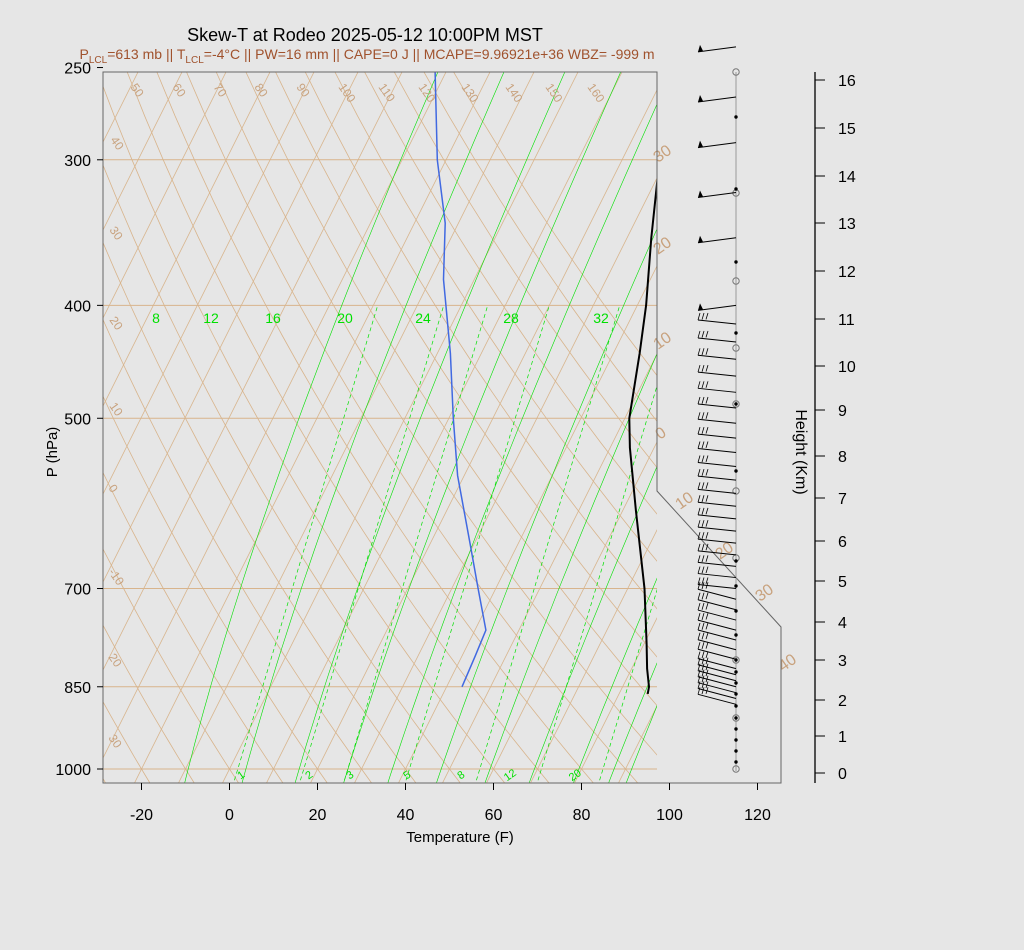  Describe the element at coordinates (77, 419) in the screenshot. I see `p-tick-label: 500` at that location.